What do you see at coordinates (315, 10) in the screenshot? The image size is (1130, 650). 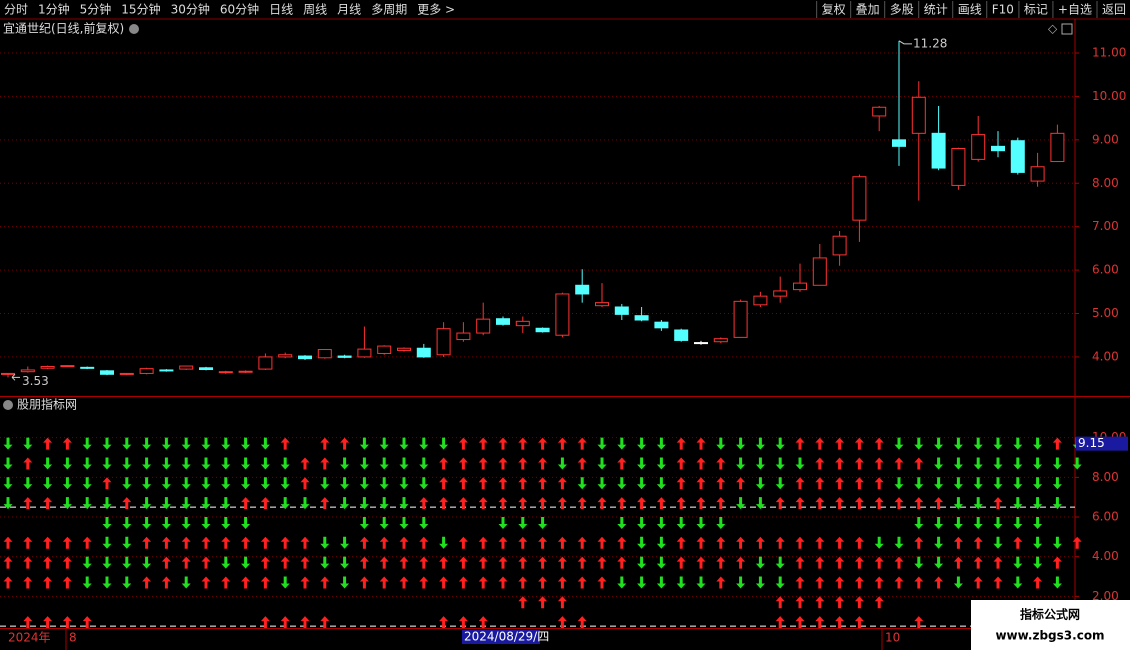 I see `toolbar-tab: 周线` at bounding box center [315, 10].